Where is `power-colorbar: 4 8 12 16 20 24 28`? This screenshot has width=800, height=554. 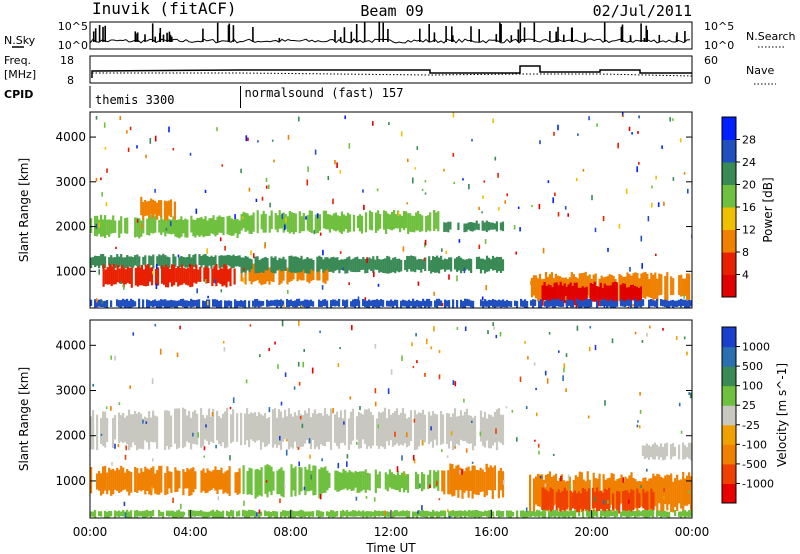
power-colorbar: 4 8 12 16 20 24 28 is located at coordinates (738, 207).